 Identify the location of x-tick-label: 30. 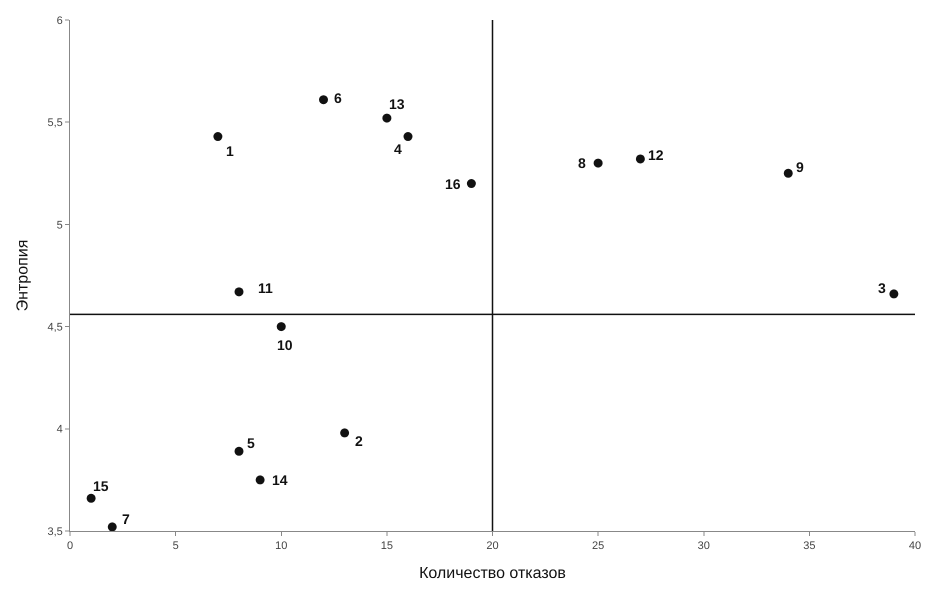
(704, 546).